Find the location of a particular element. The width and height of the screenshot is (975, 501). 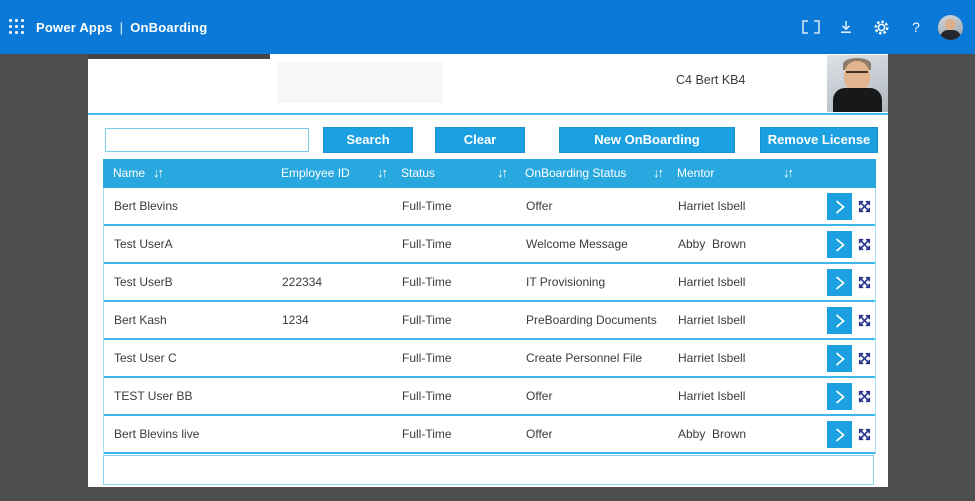

column-header-name: Name is located at coordinates (129, 173).